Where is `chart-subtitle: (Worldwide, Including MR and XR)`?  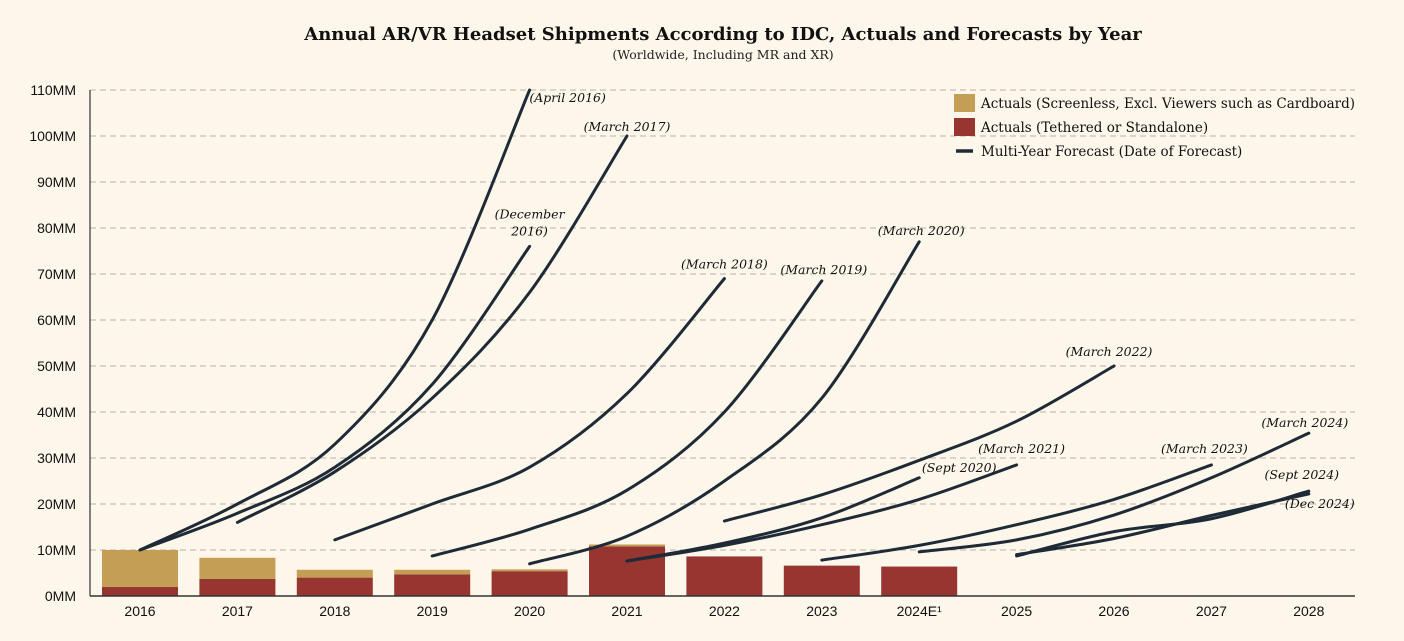
chart-subtitle: (Worldwide, Including MR and XR) is located at coordinates (722, 54).